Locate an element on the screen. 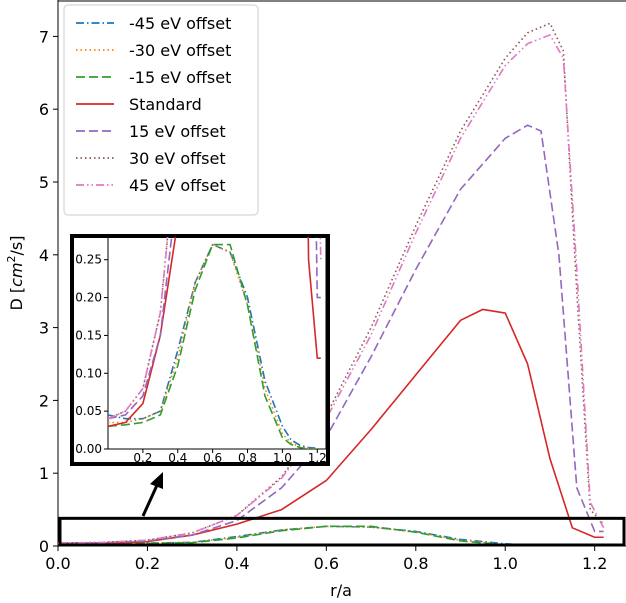  x-tick-label: 0.4 is located at coordinates (236, 563).